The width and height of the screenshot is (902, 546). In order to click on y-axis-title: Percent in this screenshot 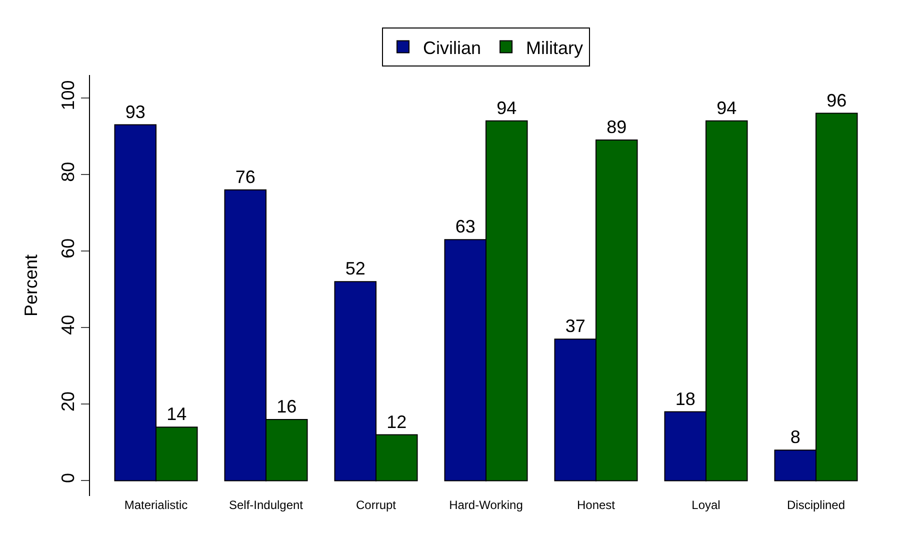, I will do `click(31, 285)`.